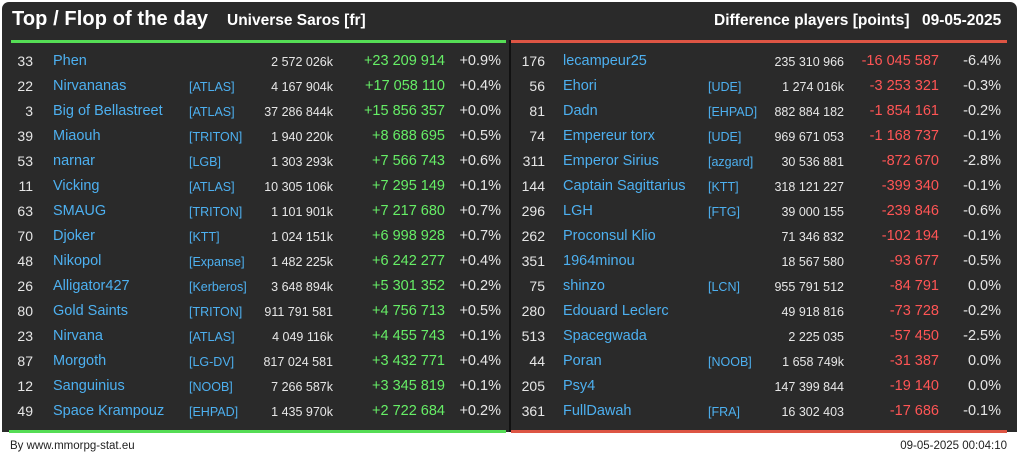 The image size is (1019, 460). Describe the element at coordinates (724, 287) in the screenshot. I see `alliance-tag-link: [LCN]` at that location.